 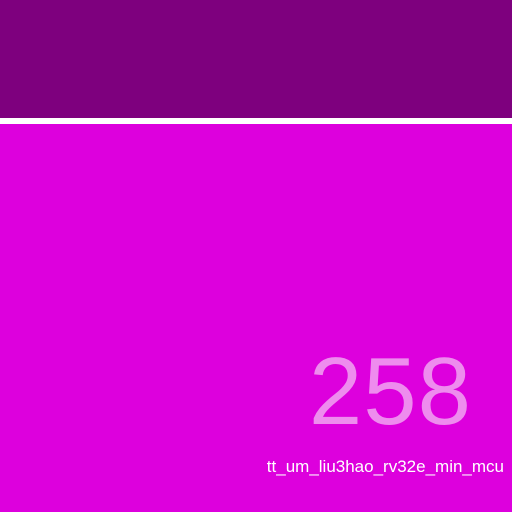 I want to click on divider, so click(x=256, y=121).